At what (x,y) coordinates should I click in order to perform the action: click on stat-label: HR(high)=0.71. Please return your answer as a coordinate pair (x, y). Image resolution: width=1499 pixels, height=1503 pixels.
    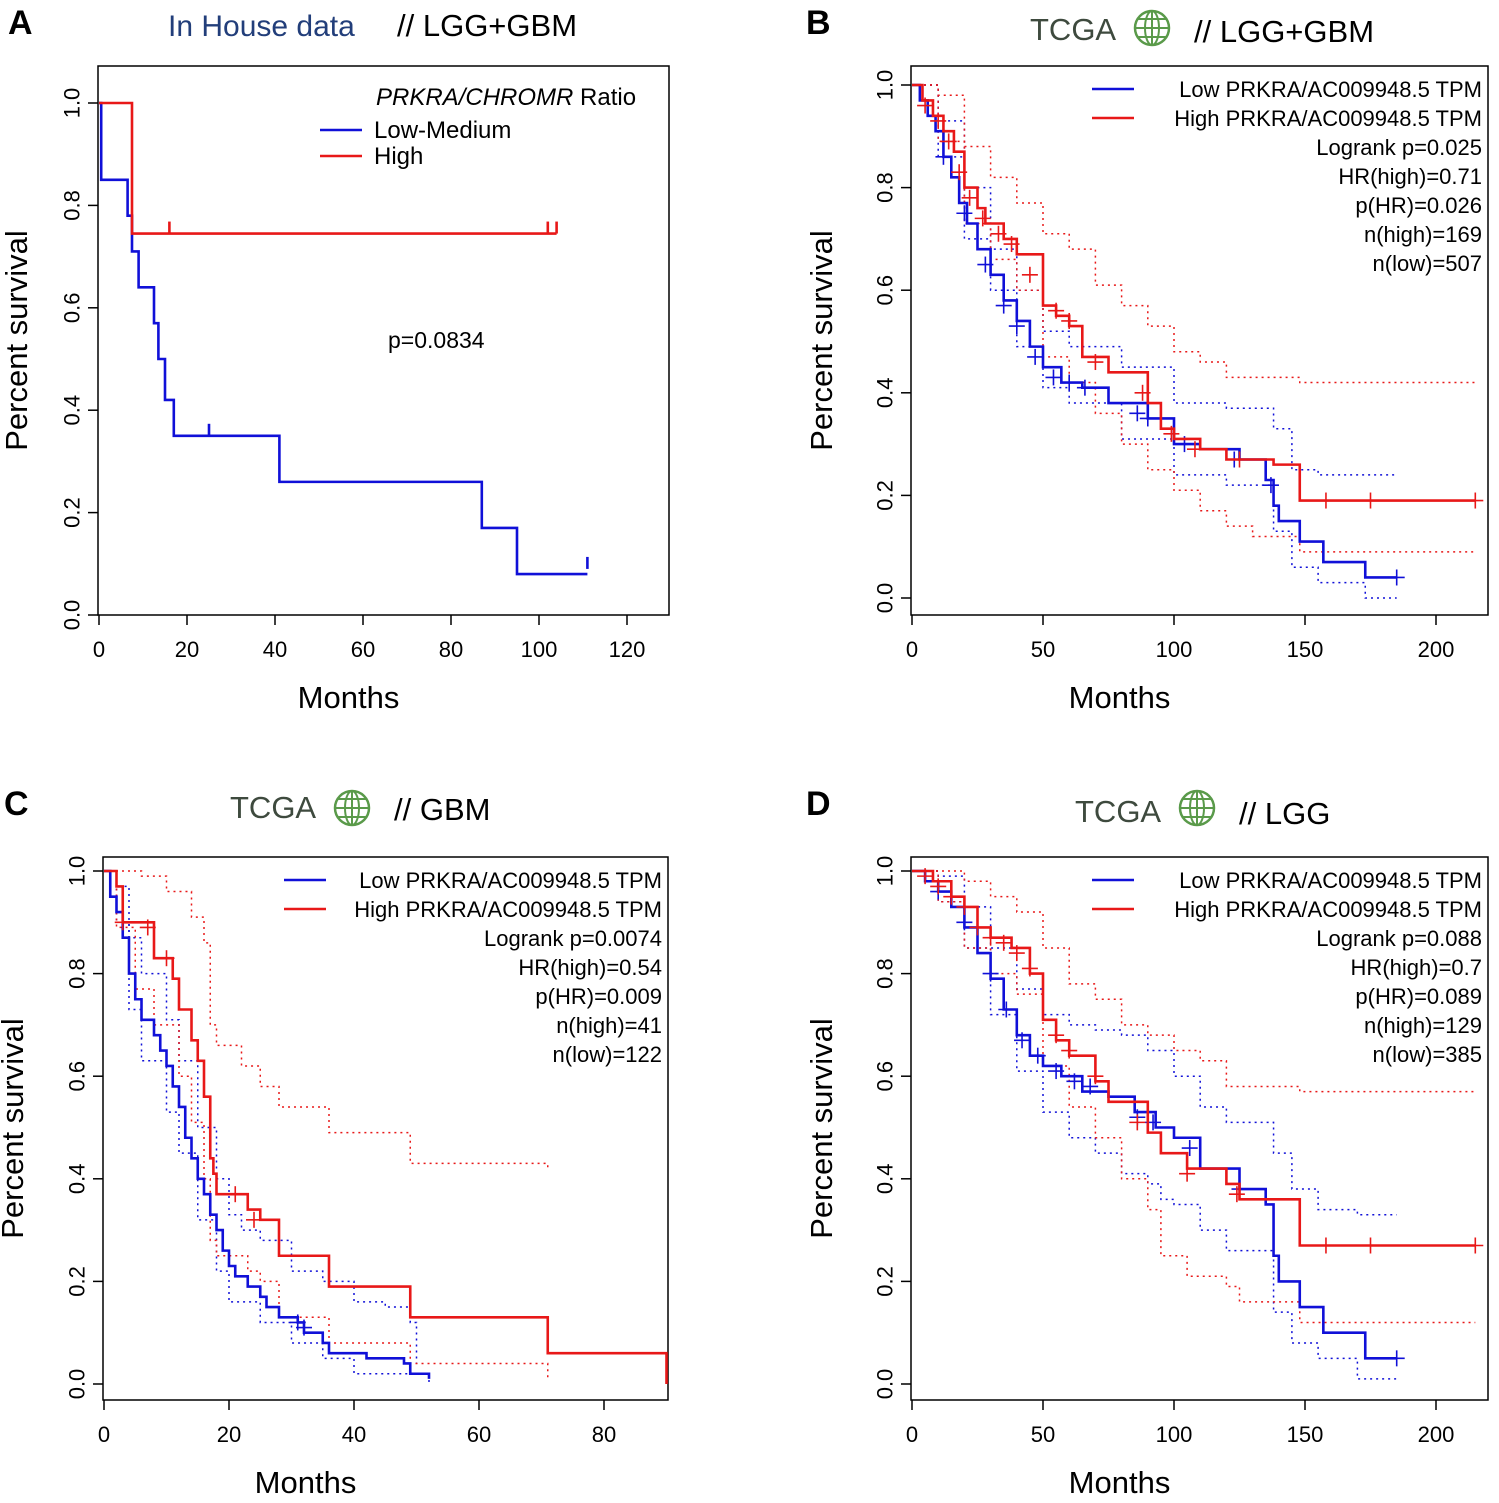
    Looking at the image, I should click on (1410, 176).